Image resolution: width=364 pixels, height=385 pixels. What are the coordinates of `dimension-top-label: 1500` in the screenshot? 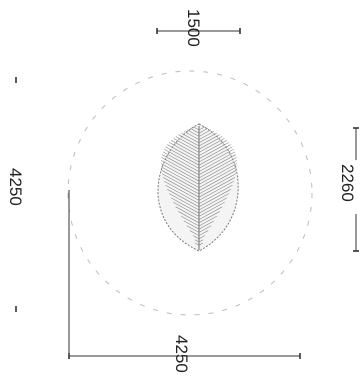 It's located at (193, 28).